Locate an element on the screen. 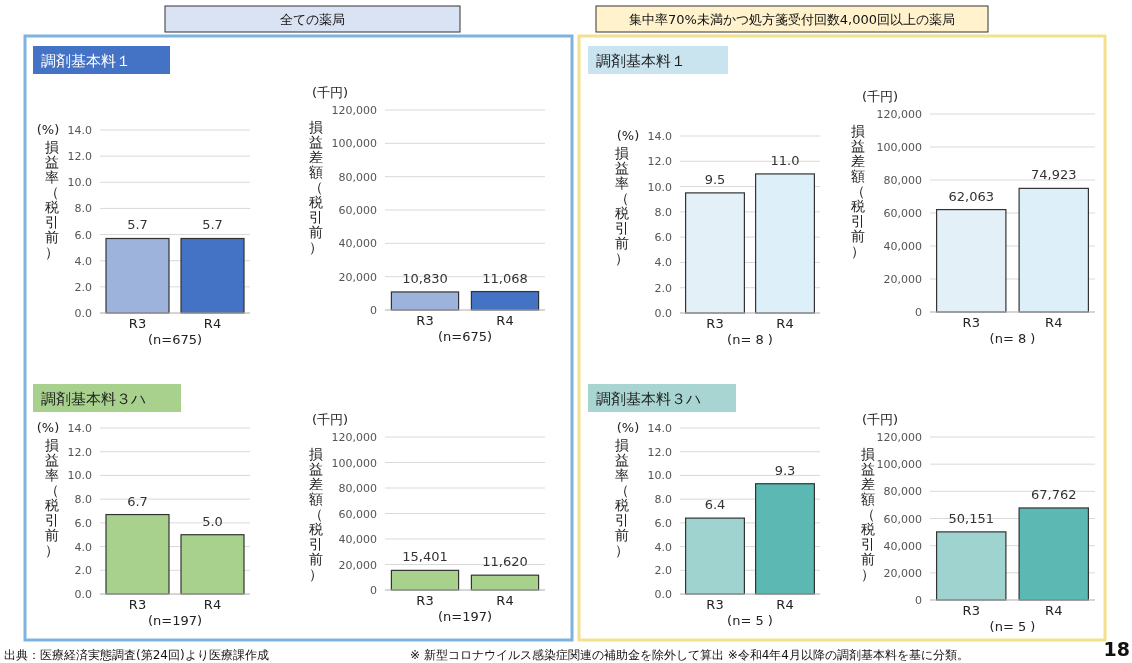 This screenshot has width=1132, height=663. data-label: 6.7 is located at coordinates (137, 501).